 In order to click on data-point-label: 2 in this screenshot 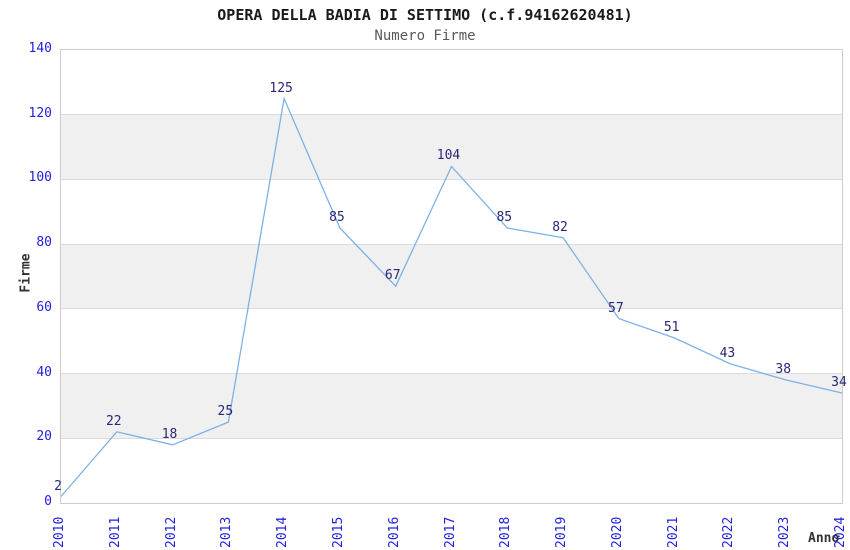, I will do `click(58, 486)`.